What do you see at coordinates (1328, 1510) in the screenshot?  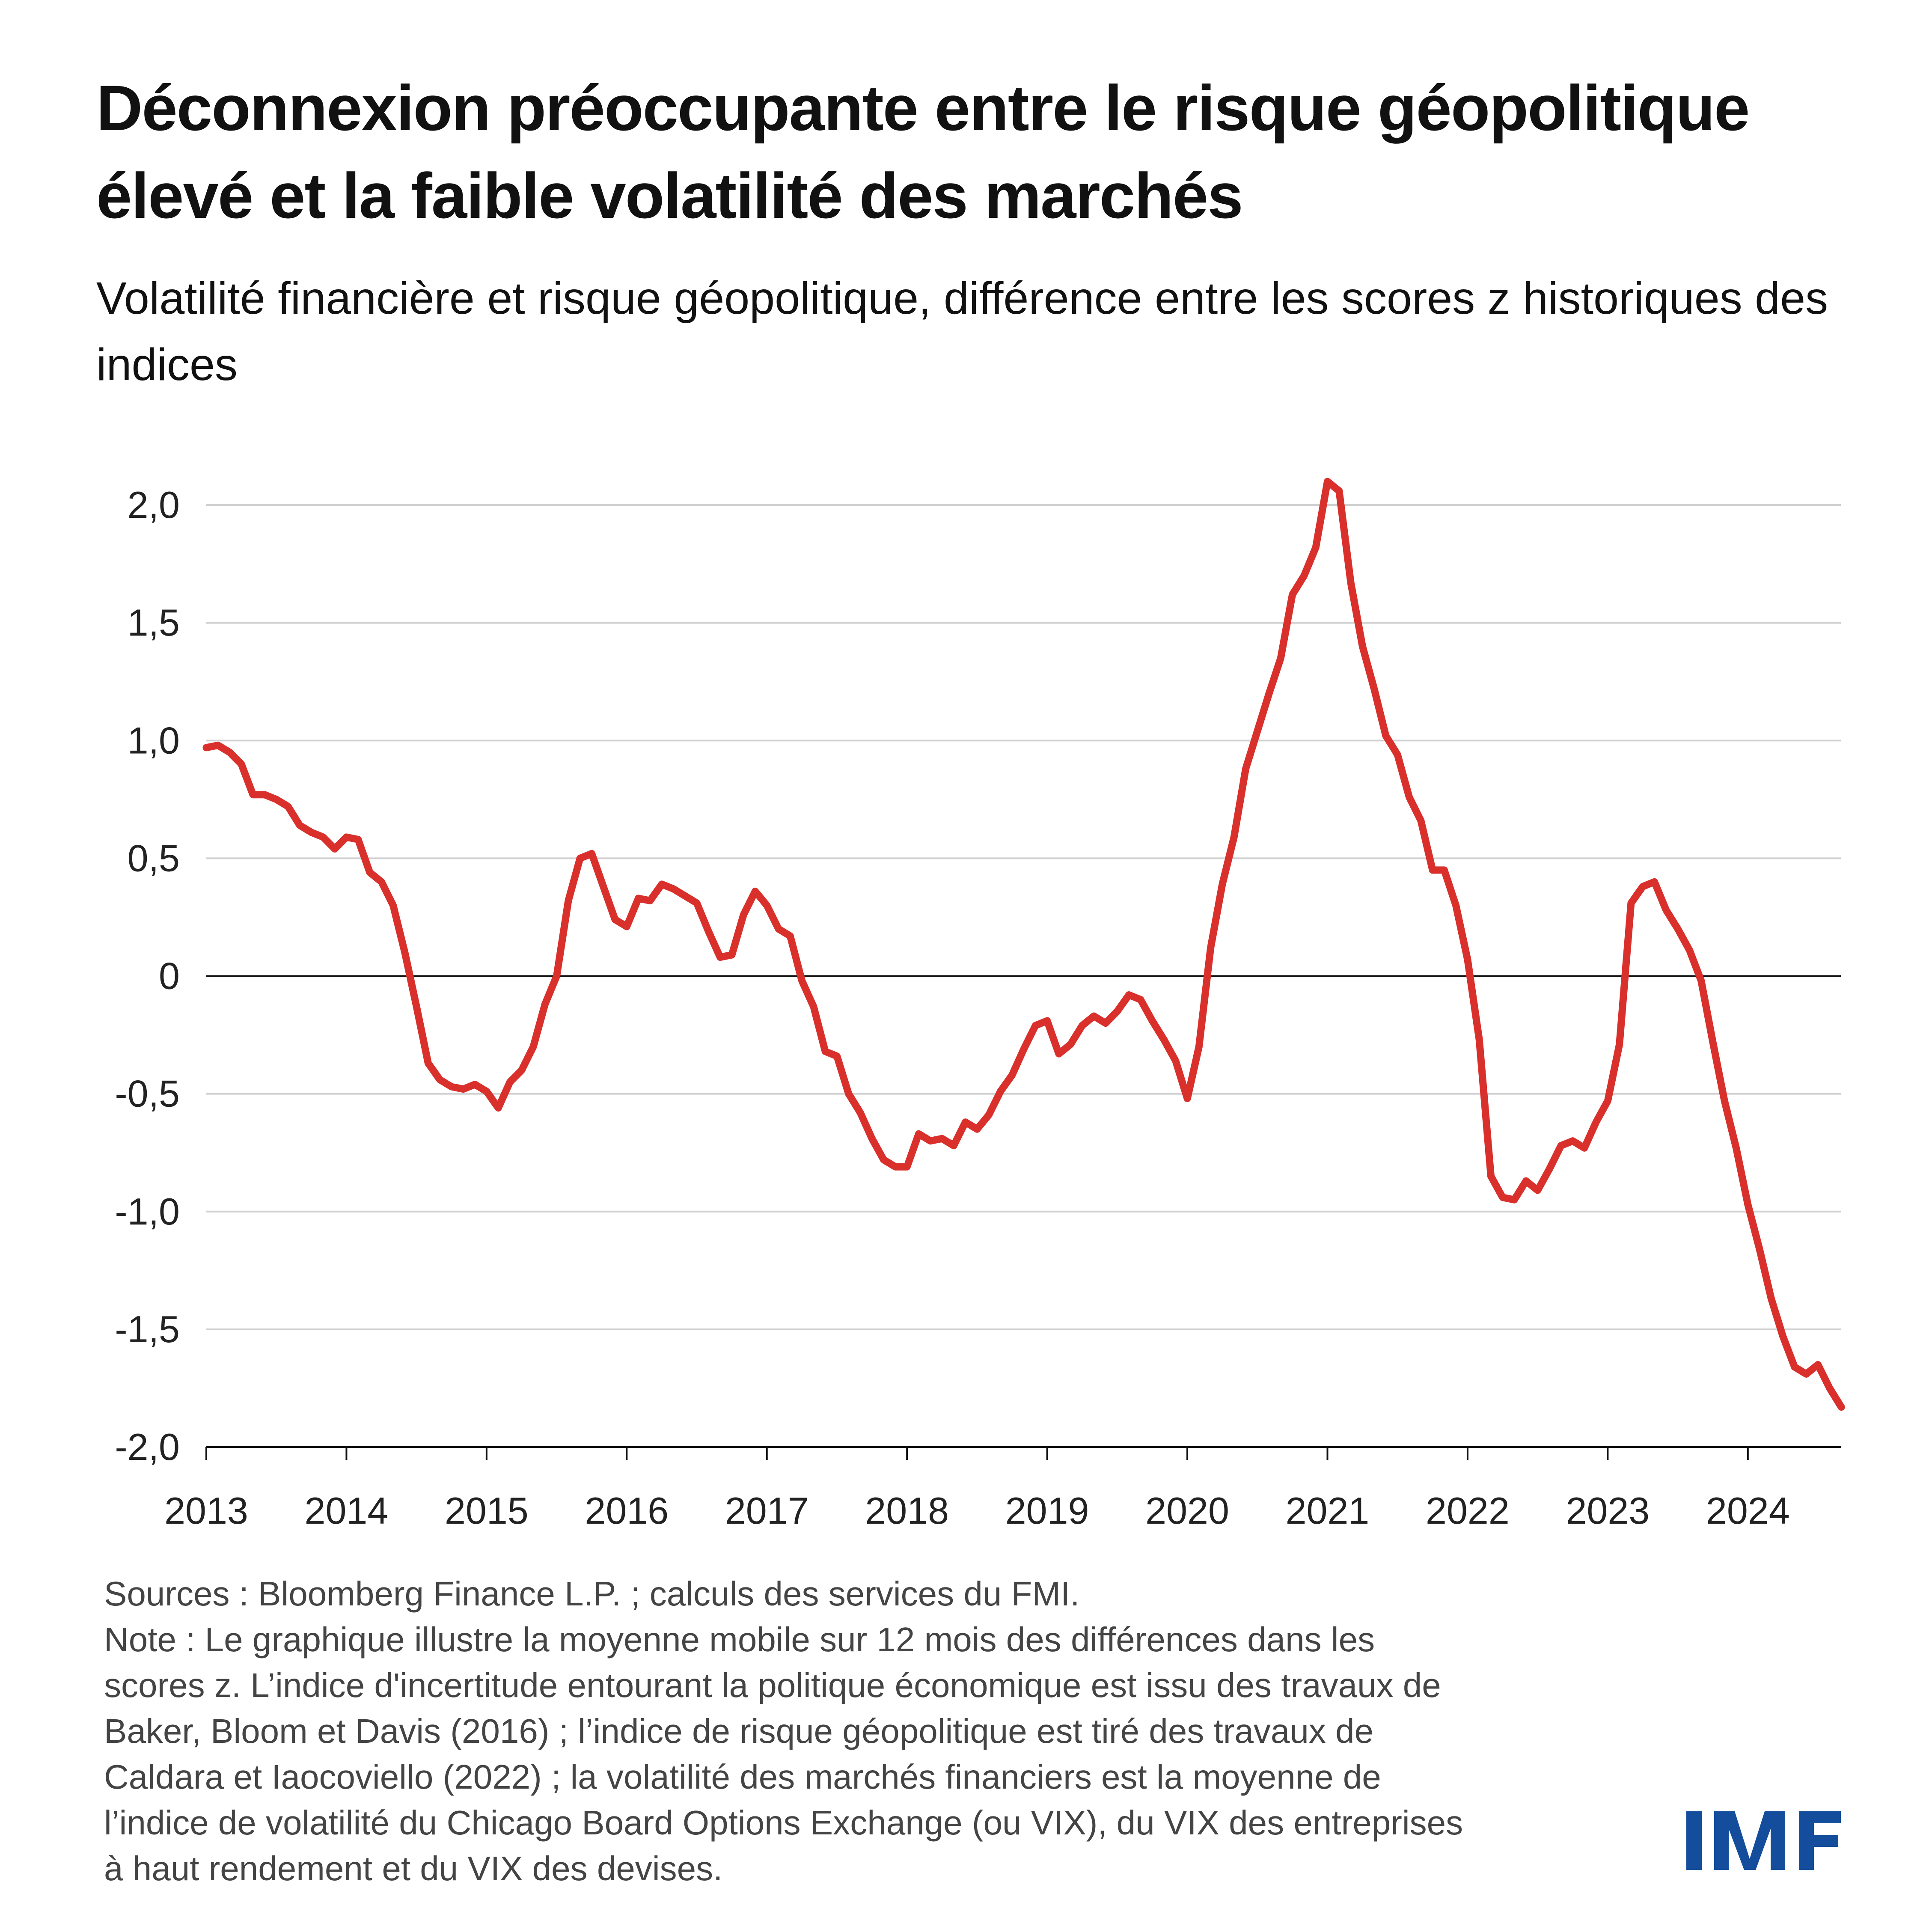 I see `x-tick-label: 2021` at bounding box center [1328, 1510].